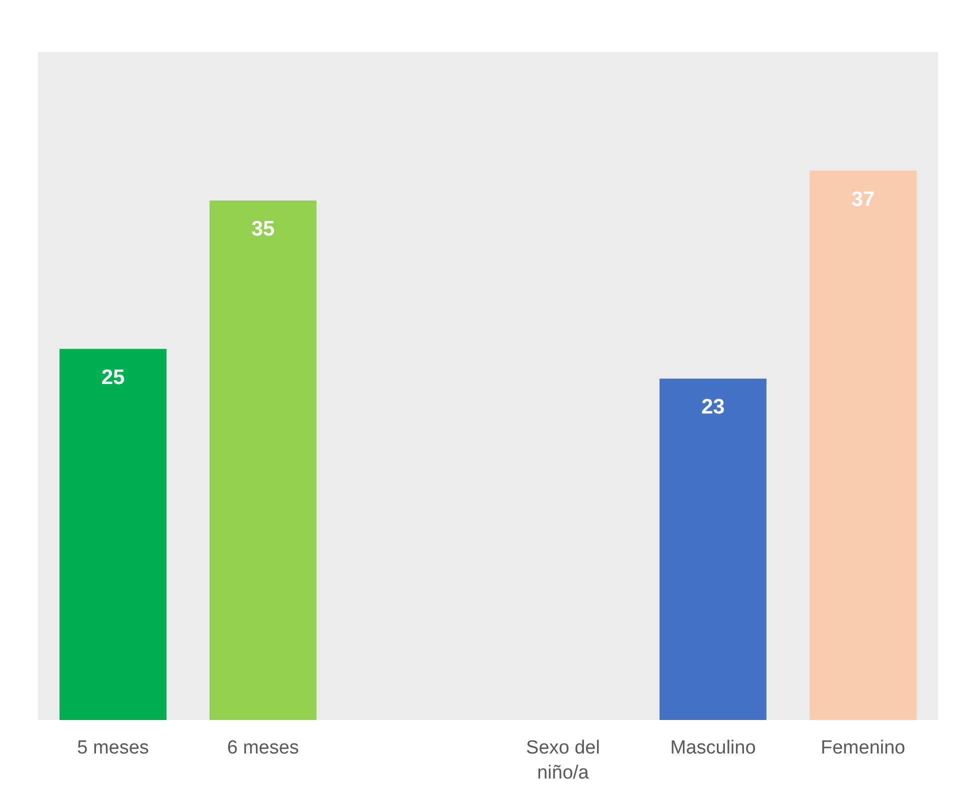 This screenshot has width=957, height=803. Describe the element at coordinates (863, 748) in the screenshot. I see `x-tick-label: Femenino` at that location.